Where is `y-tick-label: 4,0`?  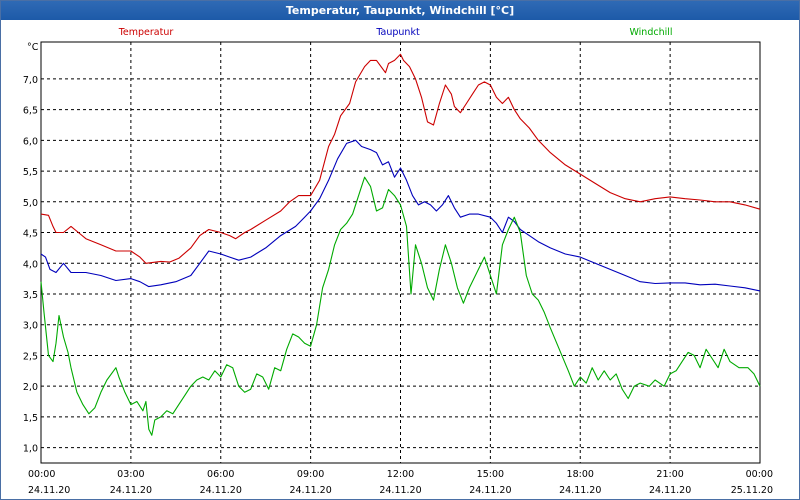 y-tick-label: 4,0 is located at coordinates (30, 264).